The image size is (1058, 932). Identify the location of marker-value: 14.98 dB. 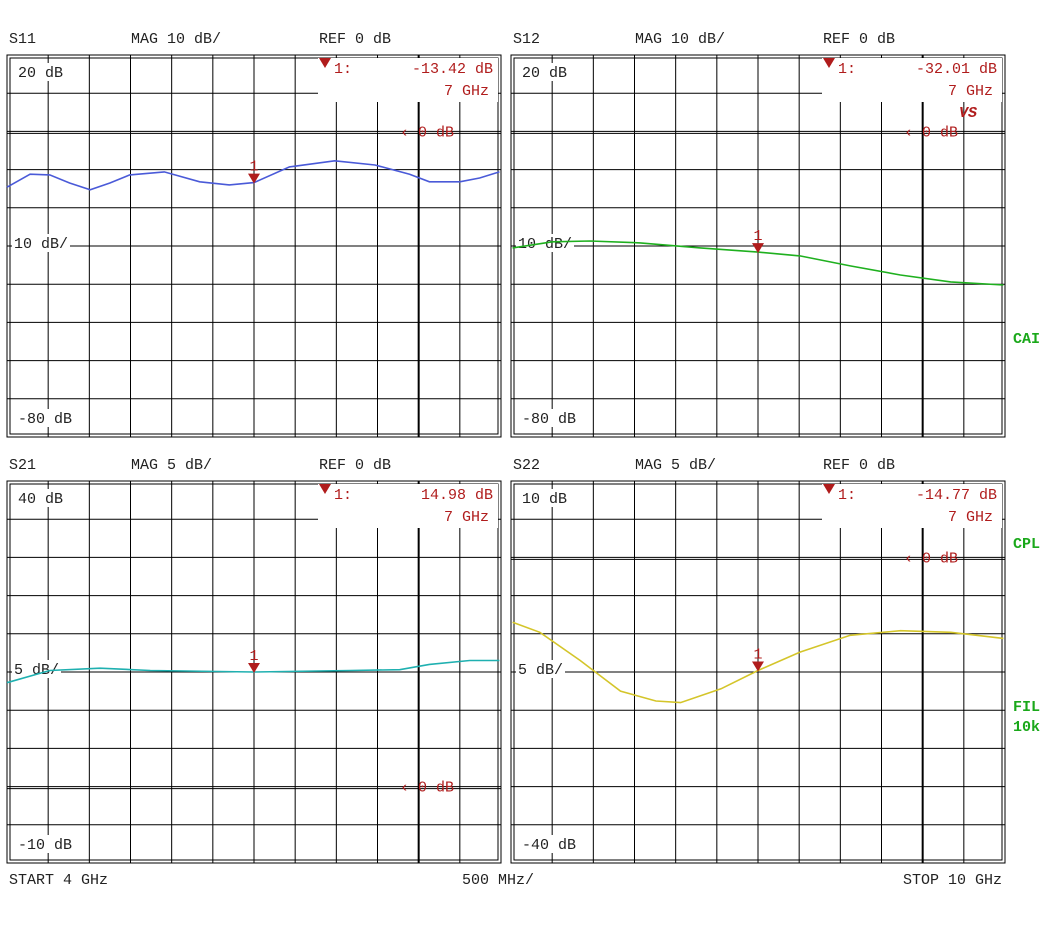
(457, 495).